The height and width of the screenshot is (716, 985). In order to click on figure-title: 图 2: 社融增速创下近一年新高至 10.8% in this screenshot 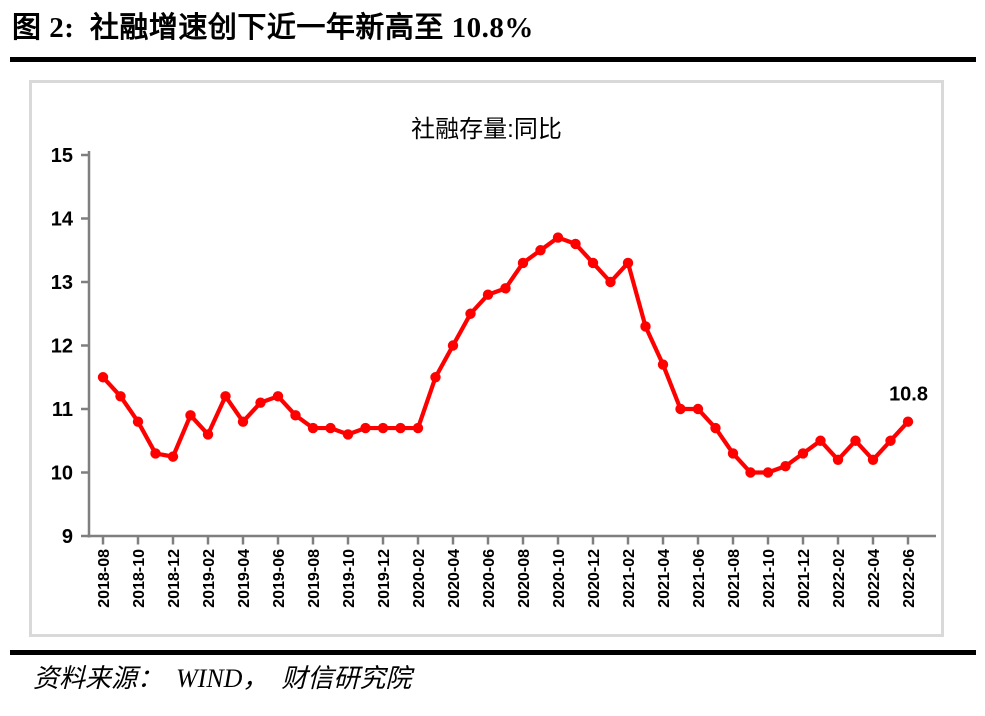, I will do `click(273, 28)`.